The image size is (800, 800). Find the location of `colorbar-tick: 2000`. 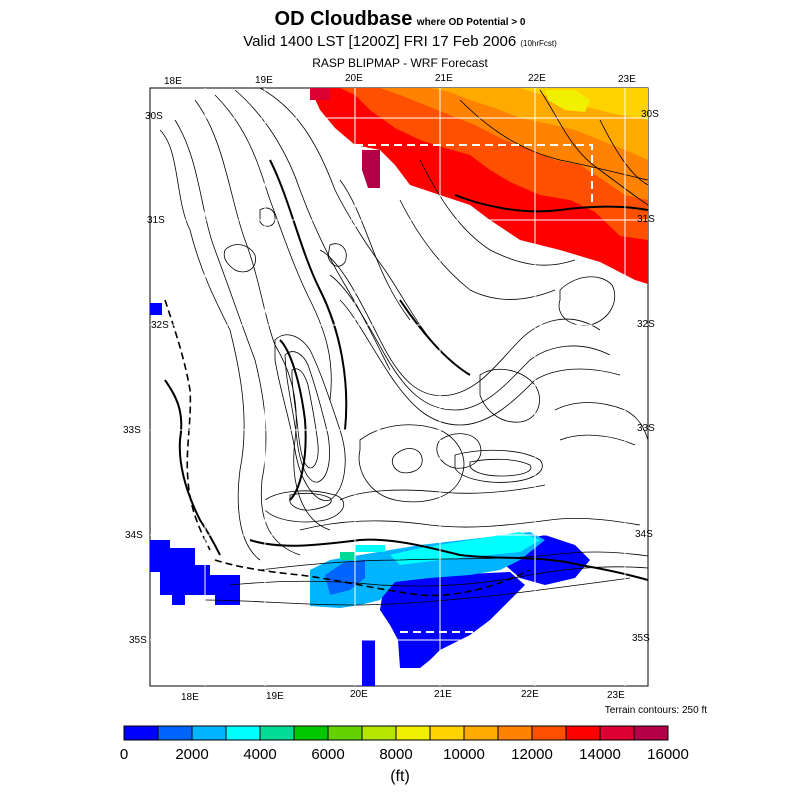

colorbar-tick: 2000 is located at coordinates (192, 754).